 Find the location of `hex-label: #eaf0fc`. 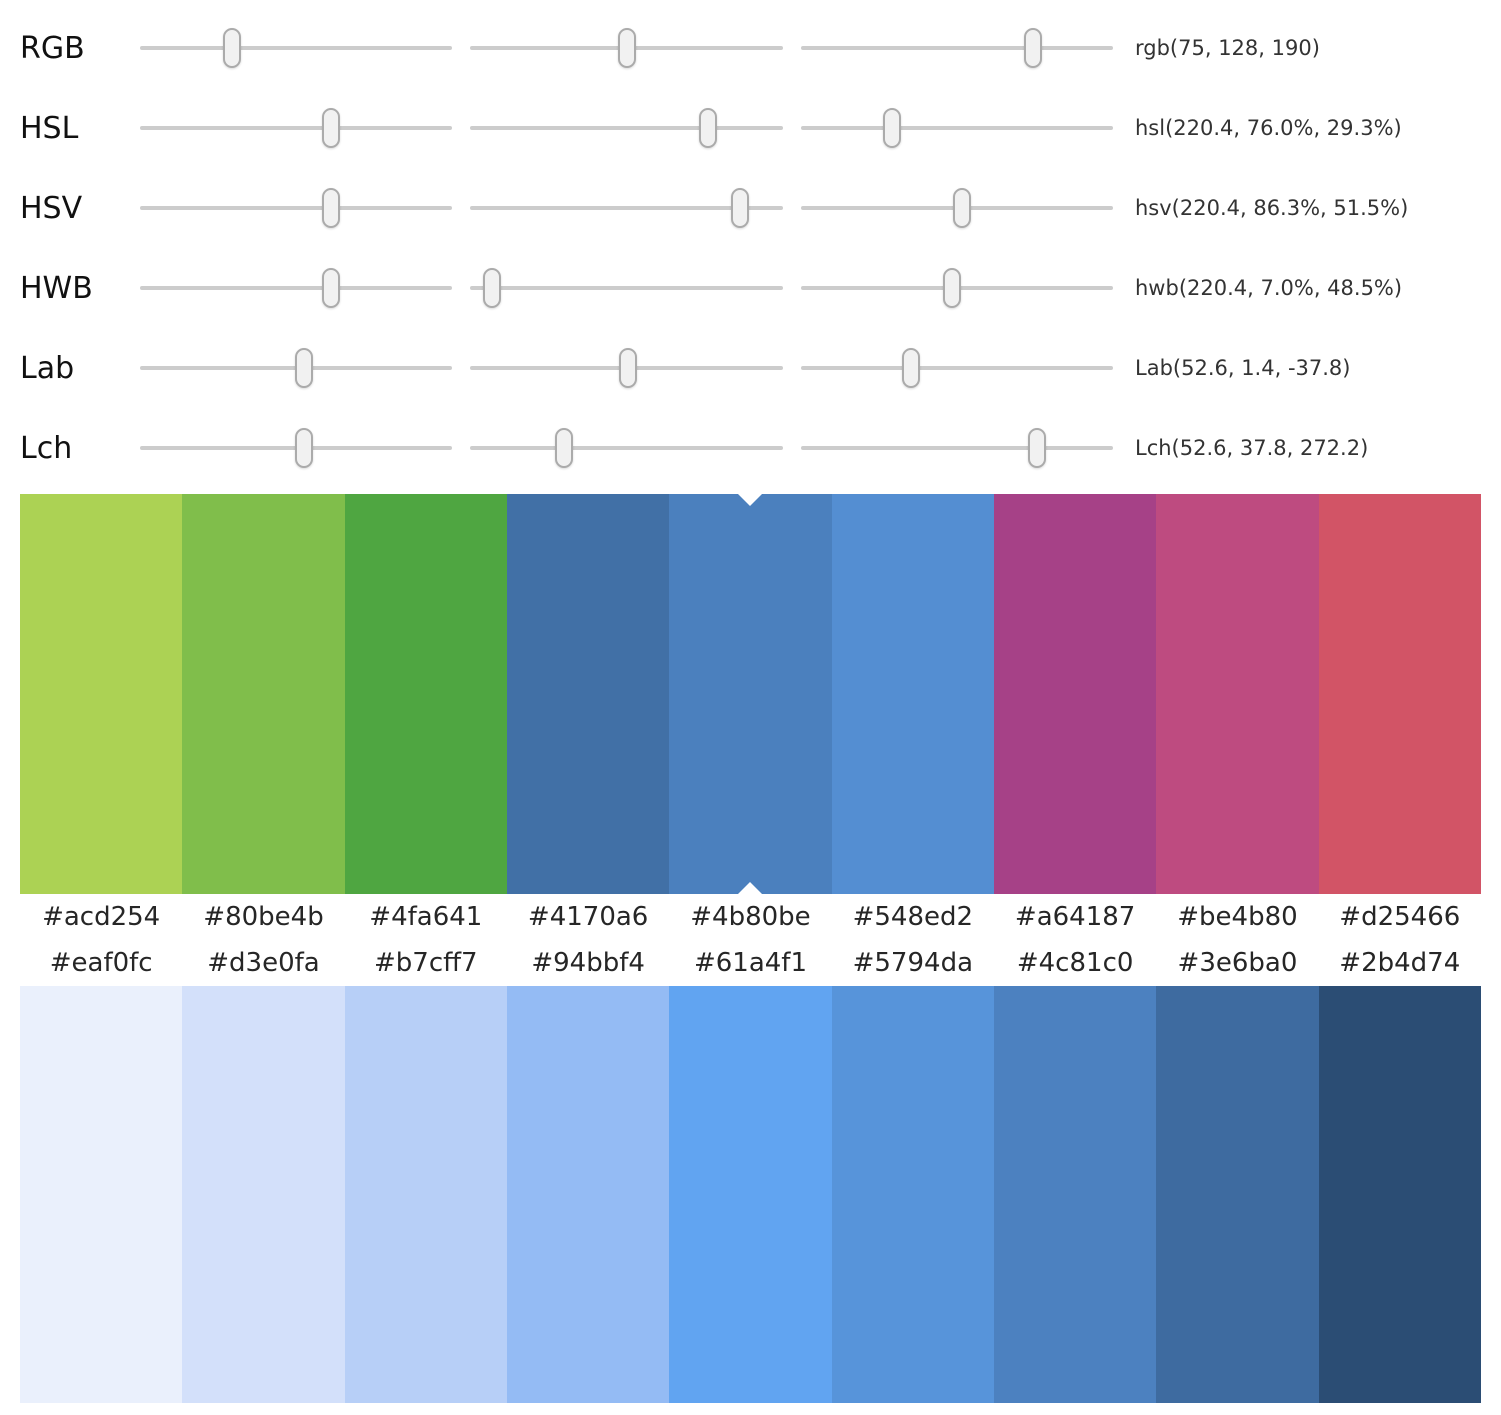

hex-label: #eaf0fc is located at coordinates (101, 963).